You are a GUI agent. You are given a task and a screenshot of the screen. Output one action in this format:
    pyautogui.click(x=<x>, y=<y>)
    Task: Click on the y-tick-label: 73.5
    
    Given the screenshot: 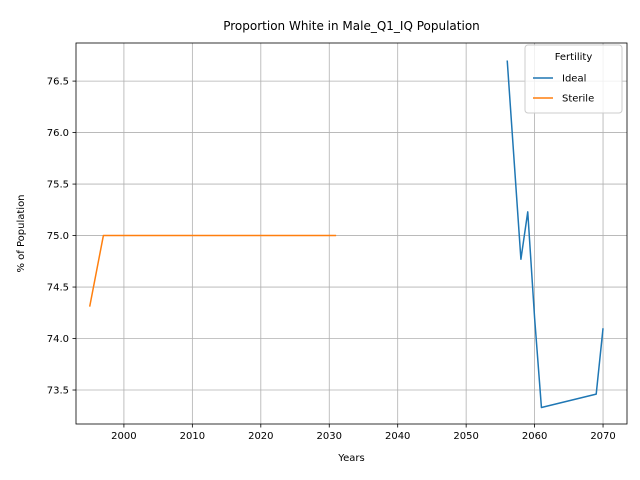 What is the action you would take?
    pyautogui.click(x=58, y=391)
    